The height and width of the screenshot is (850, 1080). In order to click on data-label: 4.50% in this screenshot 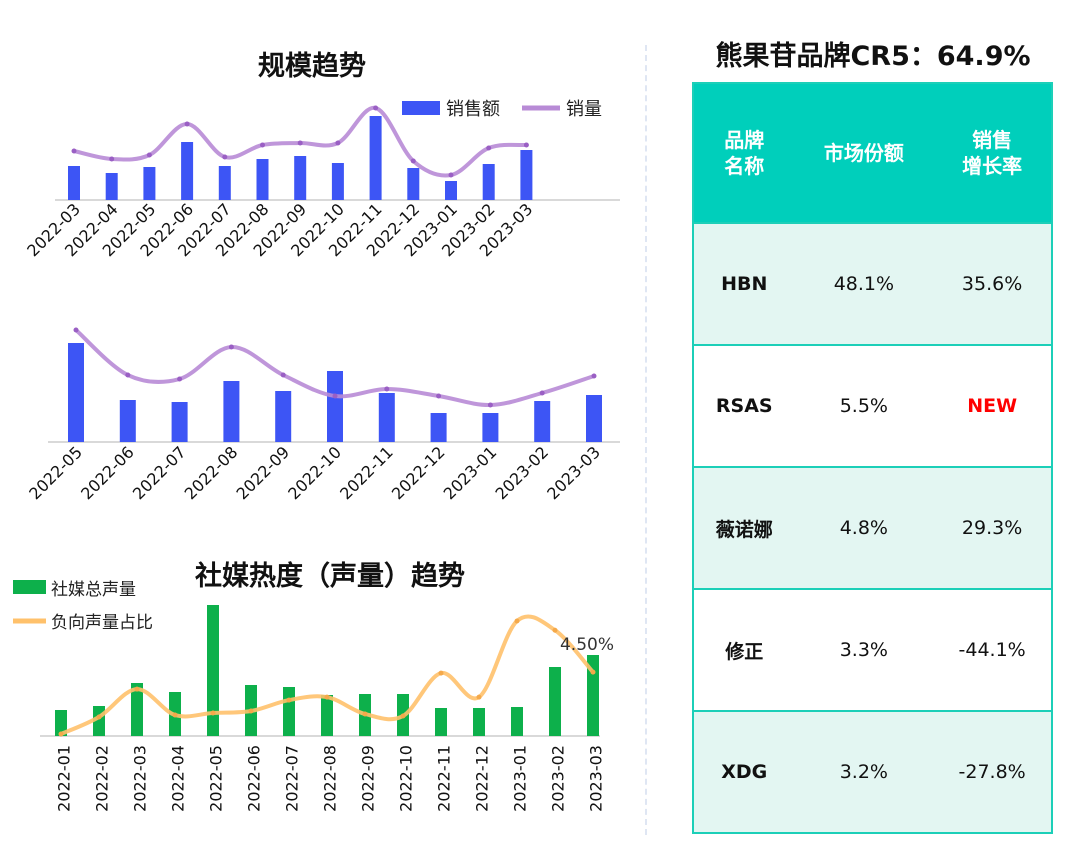, I will do `click(587, 645)`.